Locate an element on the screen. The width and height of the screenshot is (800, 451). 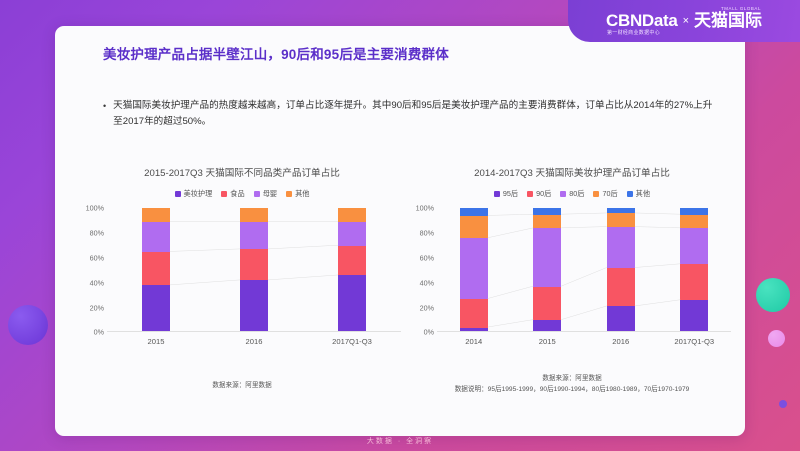
legend-item-母婴: 母婴 is located at coordinates (265, 194).